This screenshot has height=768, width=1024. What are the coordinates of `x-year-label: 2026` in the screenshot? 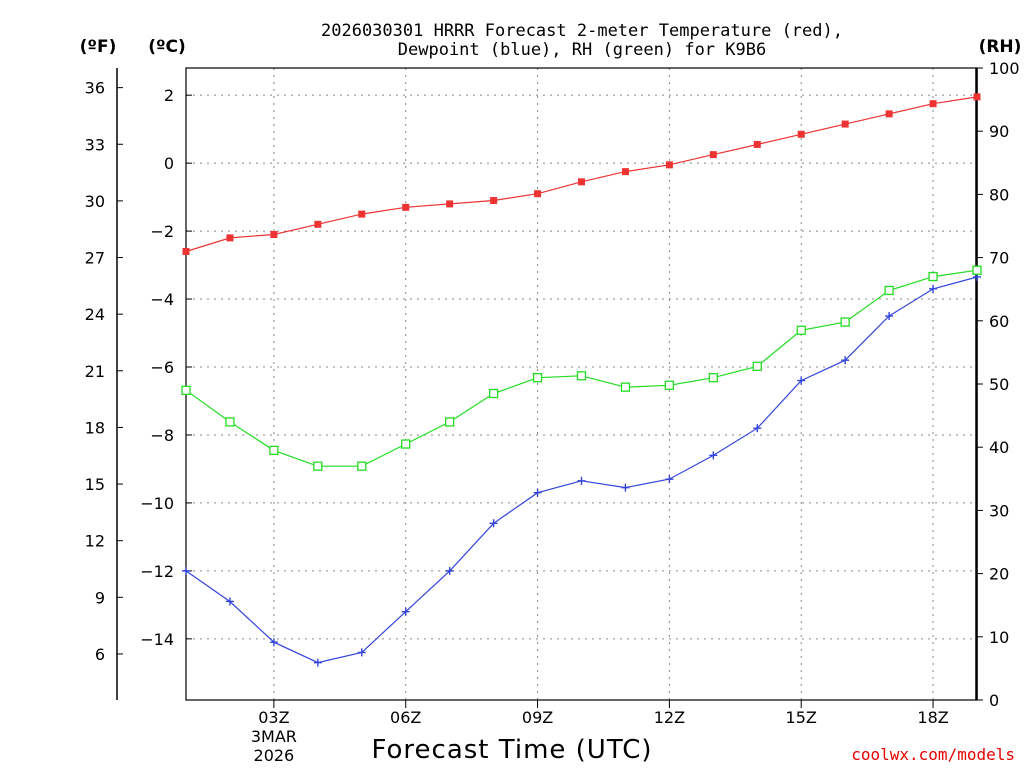 It's located at (274, 755).